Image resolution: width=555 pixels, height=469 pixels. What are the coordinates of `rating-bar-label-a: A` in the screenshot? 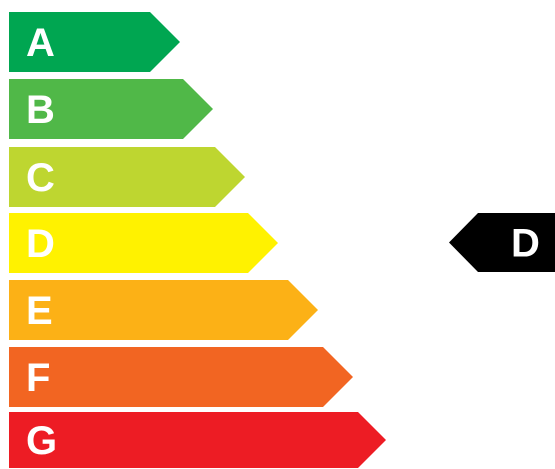 It's located at (40, 43).